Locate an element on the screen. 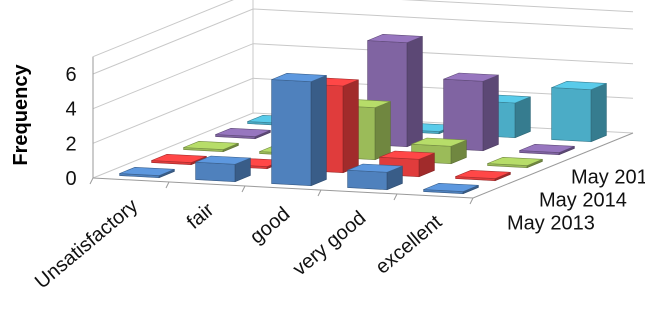  y-tick-label: 4 is located at coordinates (70, 110).